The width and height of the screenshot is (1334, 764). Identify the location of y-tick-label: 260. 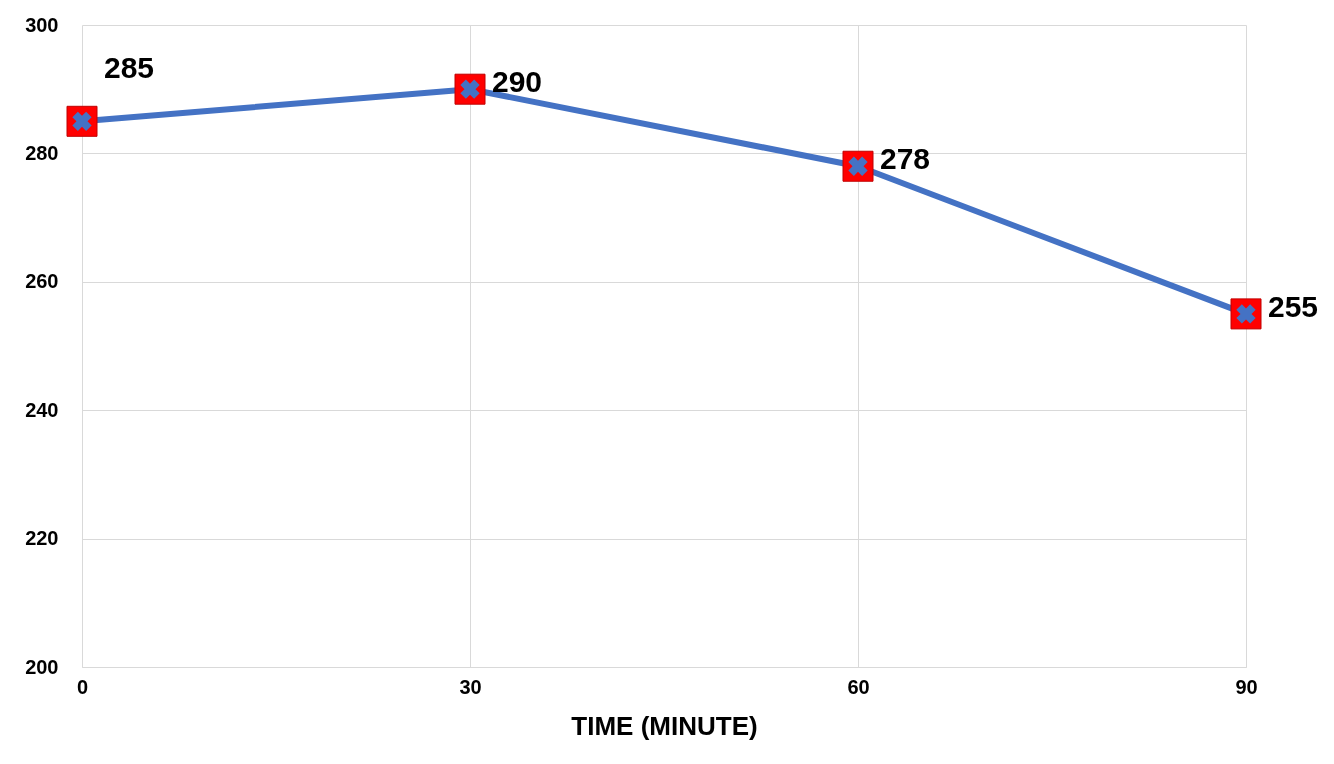
(42, 281).